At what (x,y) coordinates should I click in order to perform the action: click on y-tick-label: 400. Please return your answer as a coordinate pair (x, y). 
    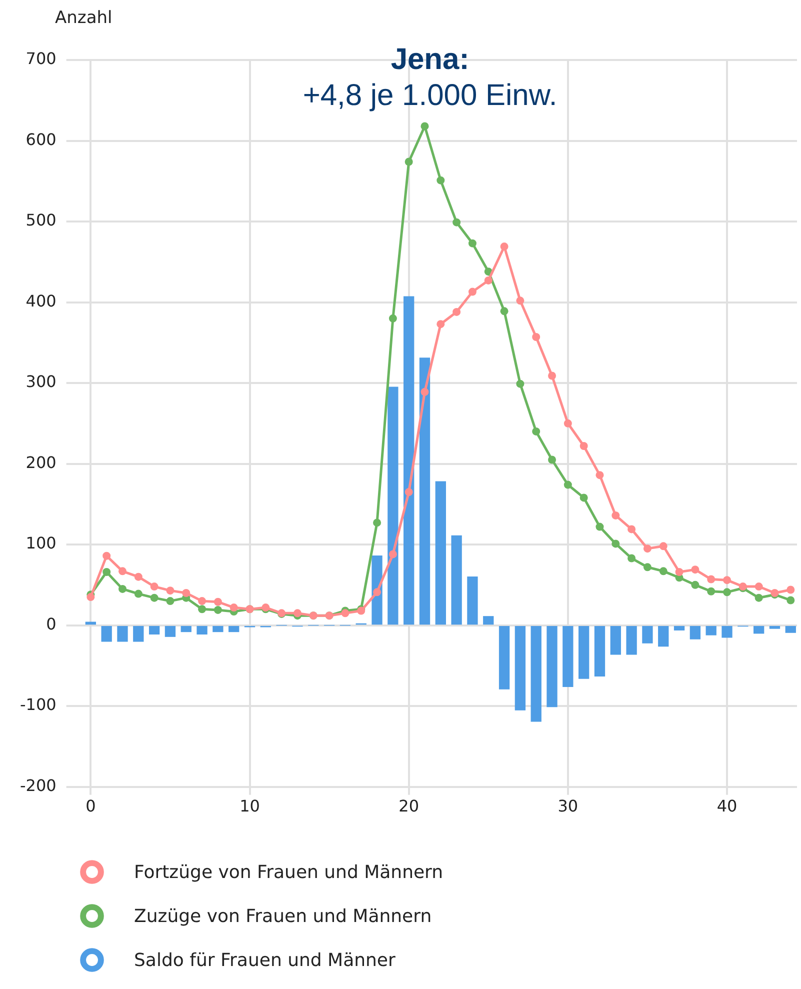
    Looking at the image, I should click on (41, 300).